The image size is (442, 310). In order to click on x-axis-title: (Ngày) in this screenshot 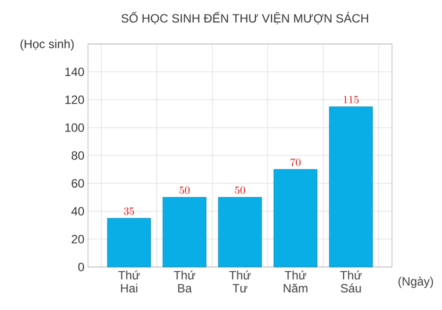, I will do `click(415, 282)`.